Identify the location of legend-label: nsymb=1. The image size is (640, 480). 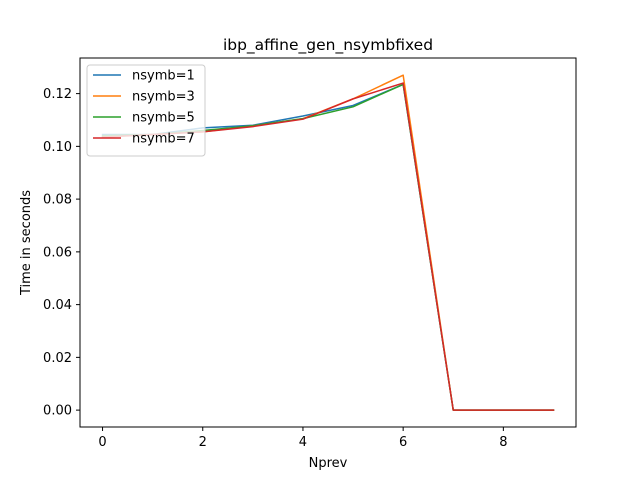
(163, 76).